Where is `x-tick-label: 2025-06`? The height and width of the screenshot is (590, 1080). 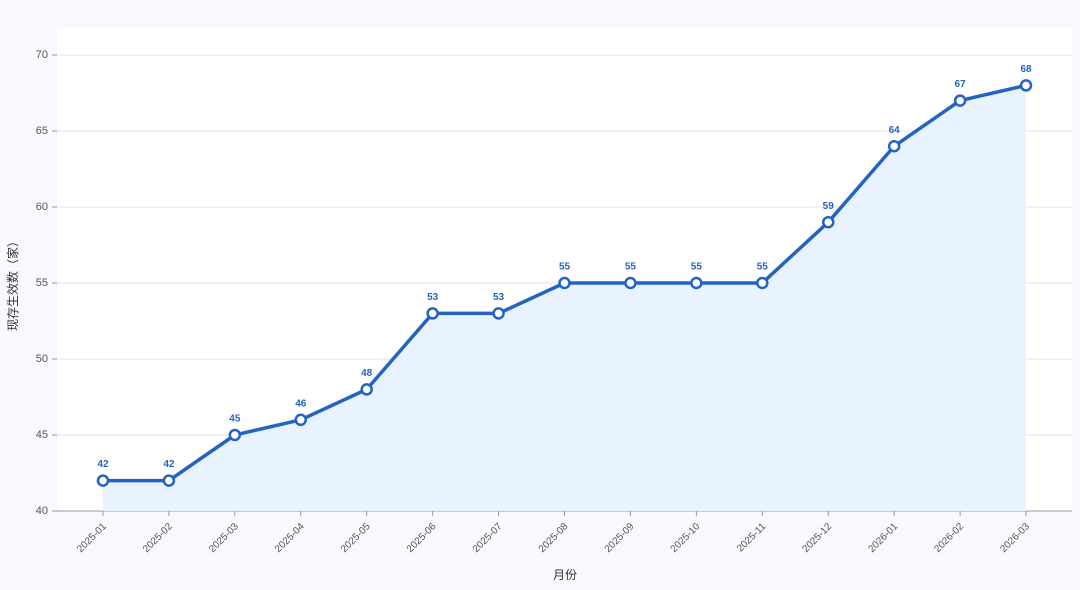 x-tick-label: 2025-06 is located at coordinates (422, 538).